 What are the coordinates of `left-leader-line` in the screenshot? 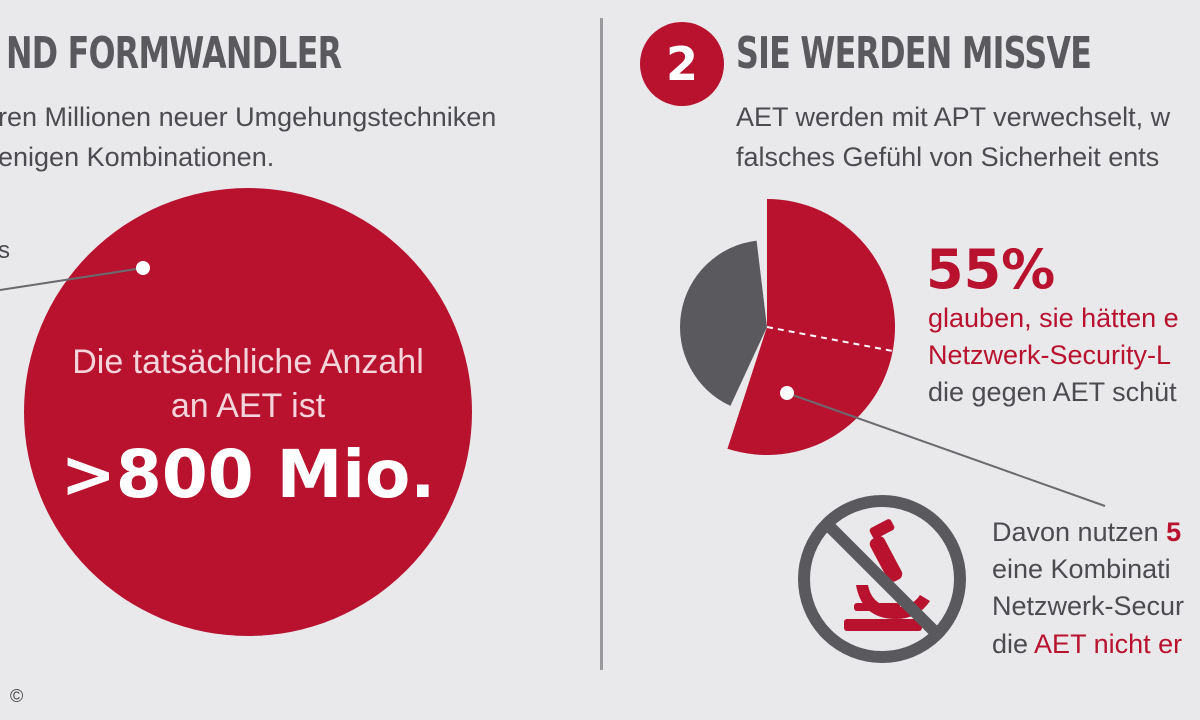 It's located at (75, 276).